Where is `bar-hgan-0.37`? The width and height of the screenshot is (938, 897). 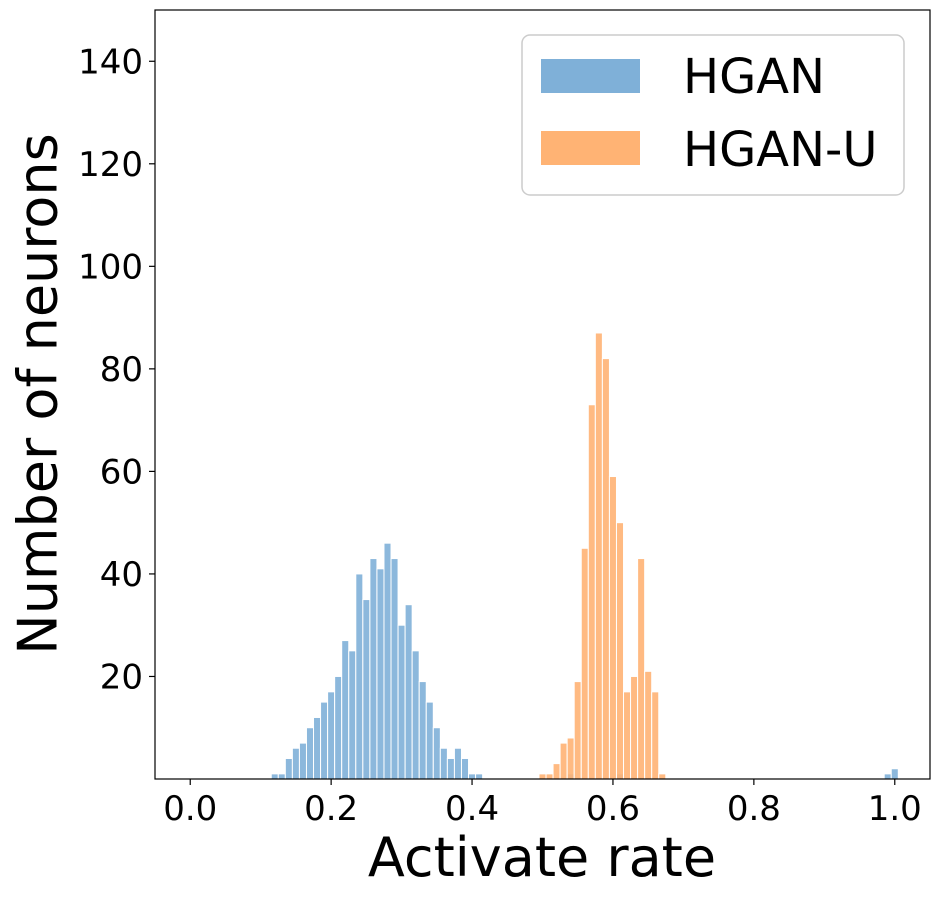 bar-hgan-0.37 is located at coordinates (450, 768).